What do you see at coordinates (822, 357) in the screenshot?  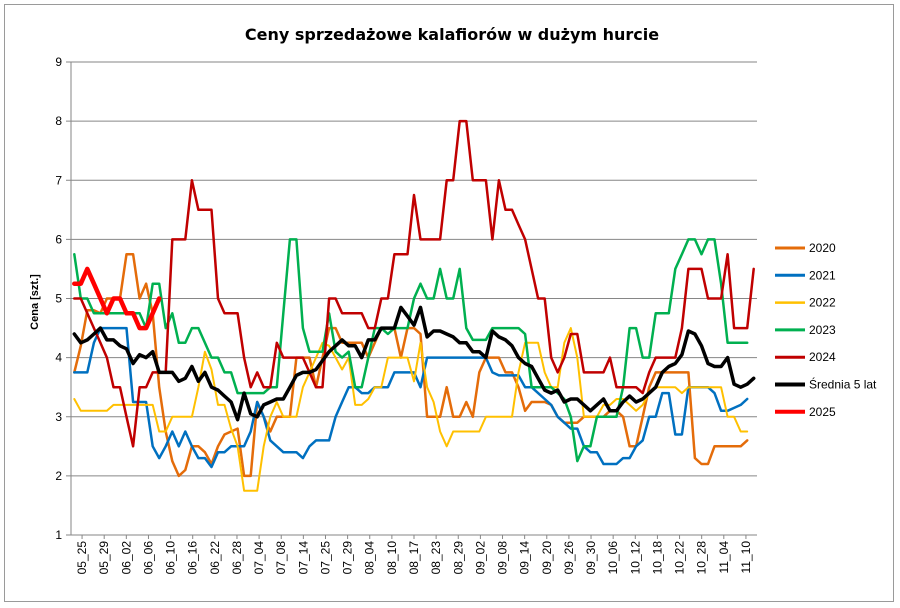 I see `legend-label-2024: 2024` at bounding box center [822, 357].